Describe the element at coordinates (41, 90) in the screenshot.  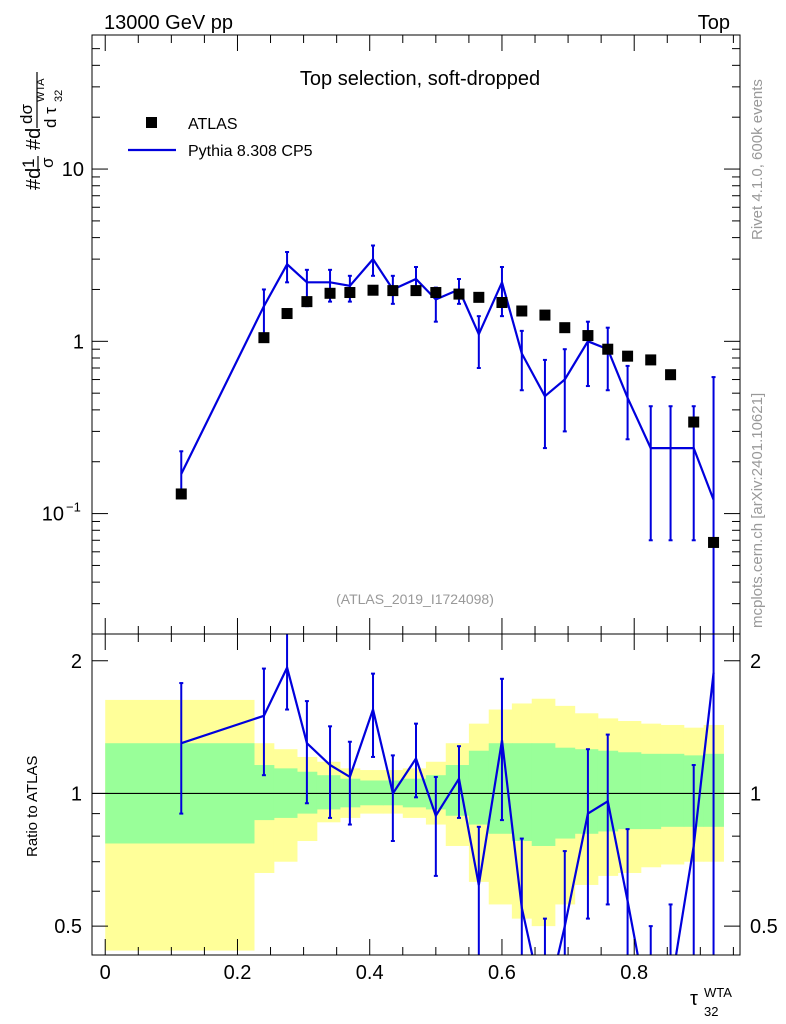
I see `ylabel-wta: WTA` at that location.